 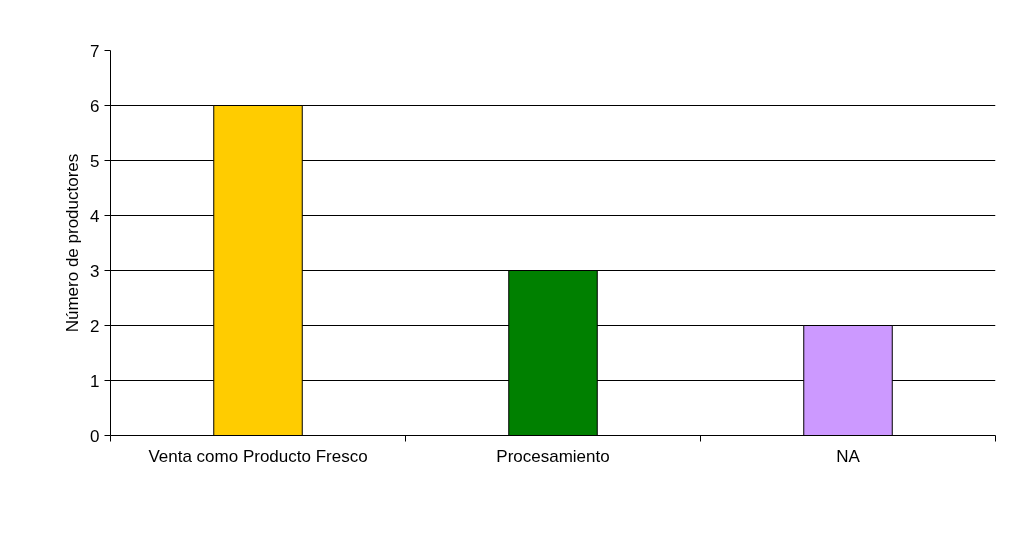 What do you see at coordinates (95, 51) in the screenshot?
I see `y-tick-label: 7` at bounding box center [95, 51].